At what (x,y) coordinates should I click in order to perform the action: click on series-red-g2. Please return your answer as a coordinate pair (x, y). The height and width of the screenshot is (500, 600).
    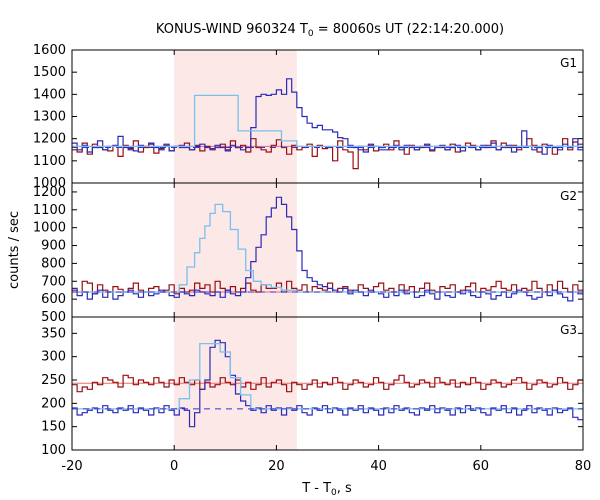
    Looking at the image, I should click on (327, 287).